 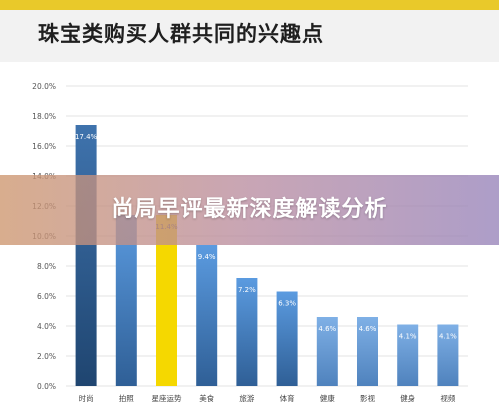 I want to click on y-tick-label: 16.0%, so click(x=44, y=146).